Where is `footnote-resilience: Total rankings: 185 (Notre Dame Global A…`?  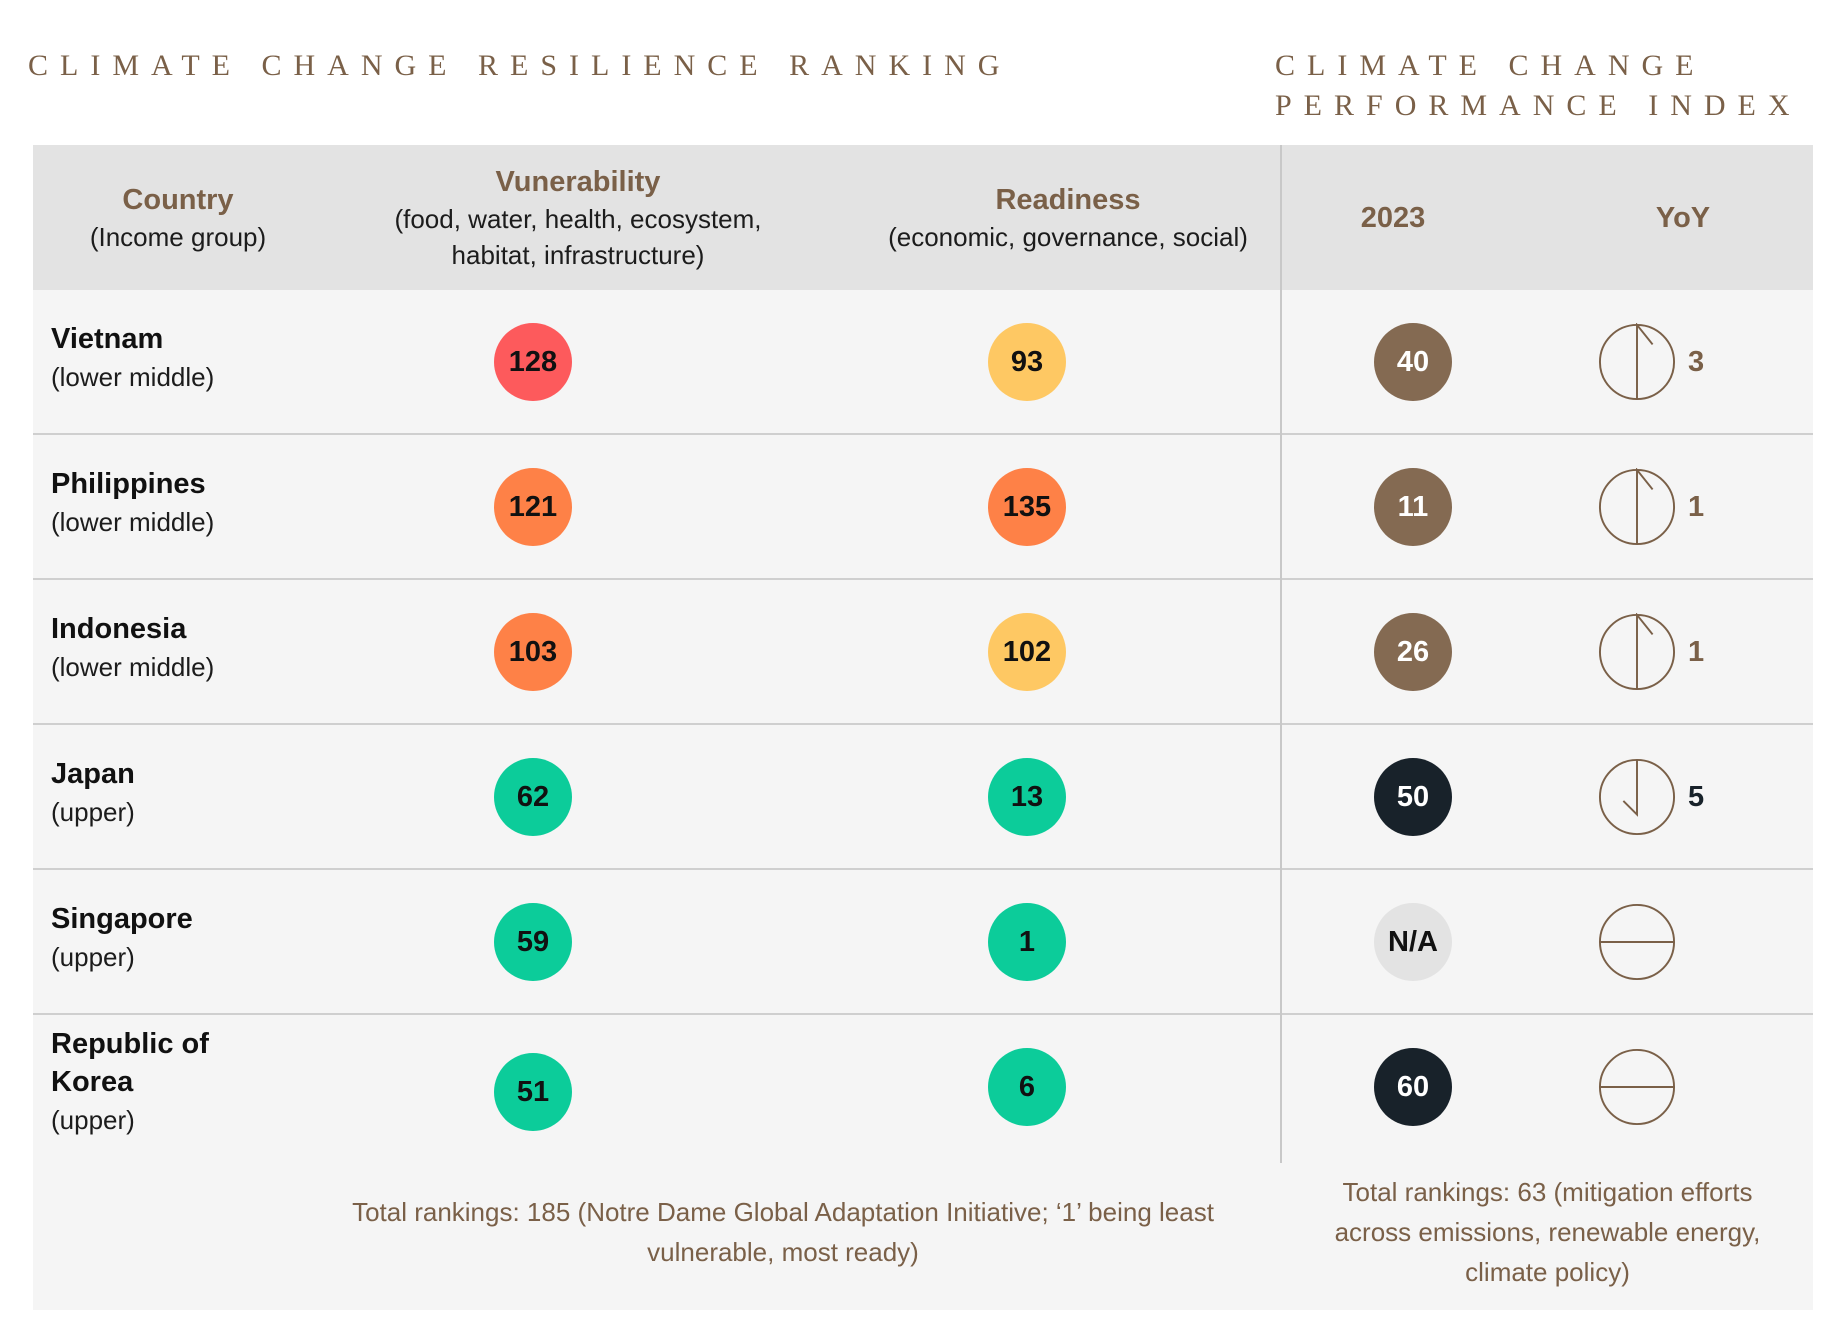
footnote-resilience: Total rankings: 185 (Notre Dame Global A… is located at coordinates (783, 1232).